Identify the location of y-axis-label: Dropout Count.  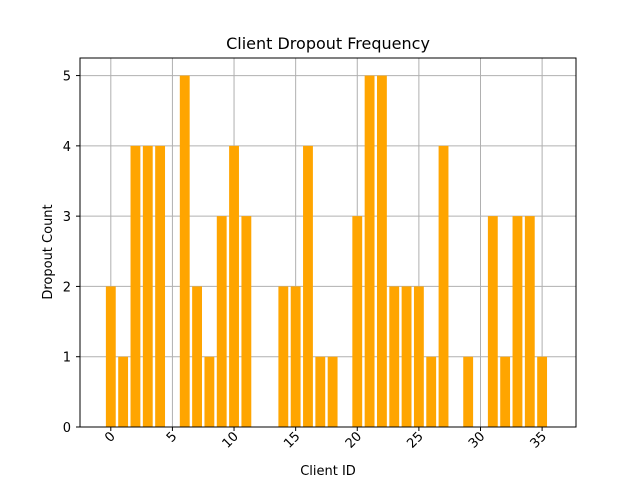
(48, 251).